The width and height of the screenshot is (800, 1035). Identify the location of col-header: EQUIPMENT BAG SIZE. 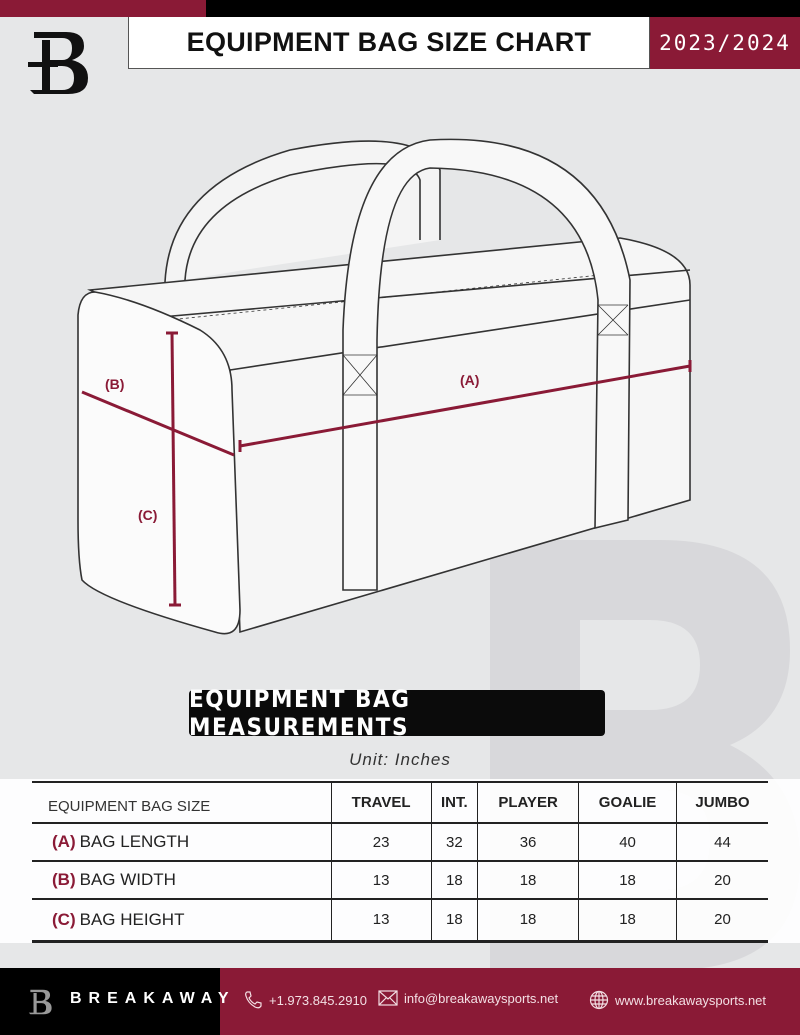
(129, 806).